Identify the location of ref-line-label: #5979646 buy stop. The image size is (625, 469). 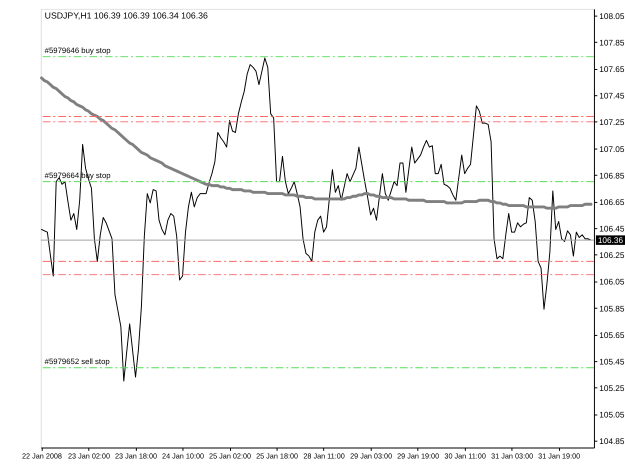
(77, 50).